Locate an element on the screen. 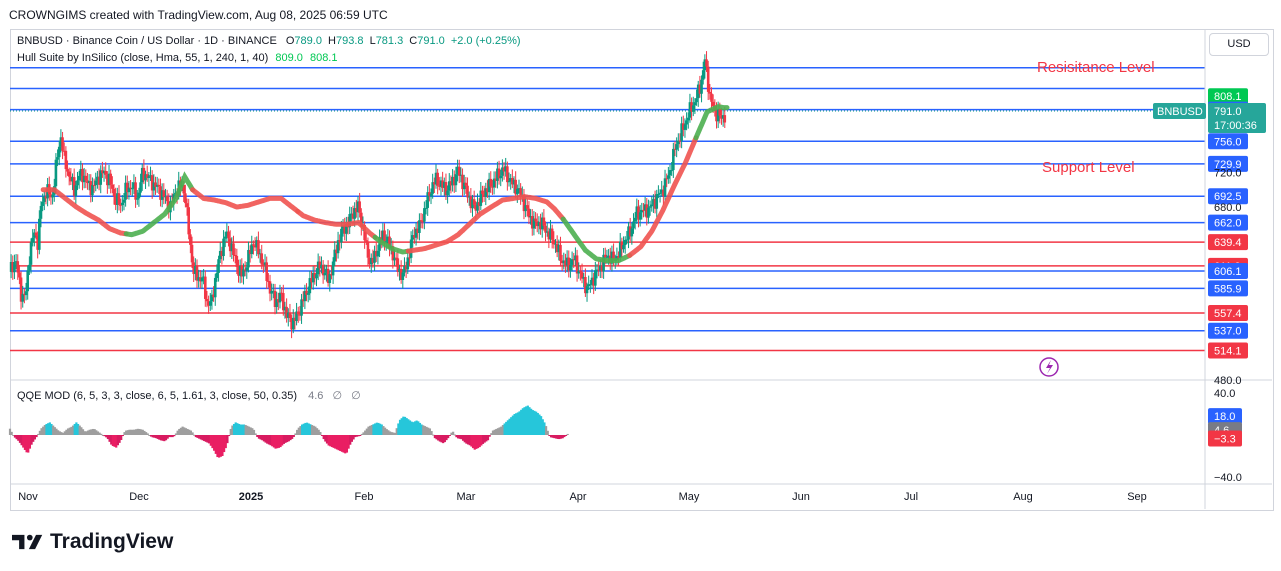 This screenshot has height=571, width=1281. currency-selector: USD is located at coordinates (1239, 44).